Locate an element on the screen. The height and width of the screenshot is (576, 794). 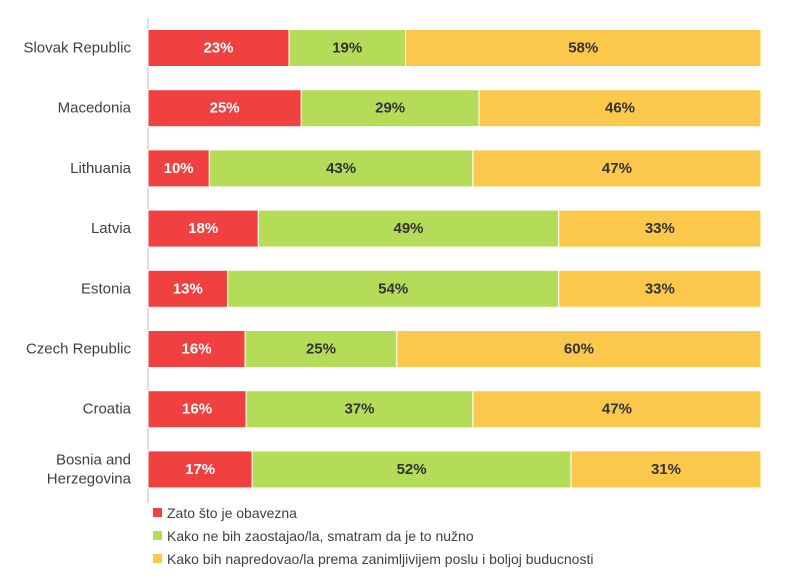
category-label: Czech Republic is located at coordinates (79, 349).